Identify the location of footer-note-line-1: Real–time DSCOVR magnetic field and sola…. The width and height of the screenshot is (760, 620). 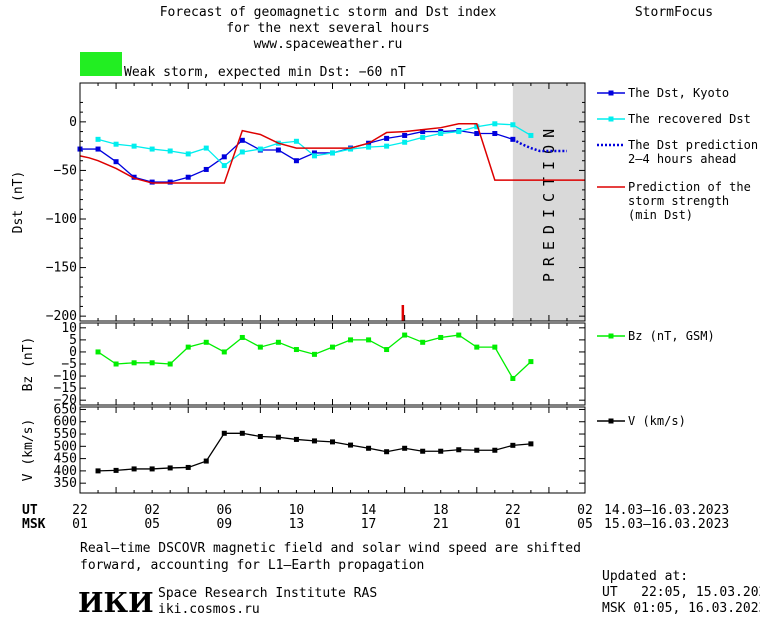
(330, 548).